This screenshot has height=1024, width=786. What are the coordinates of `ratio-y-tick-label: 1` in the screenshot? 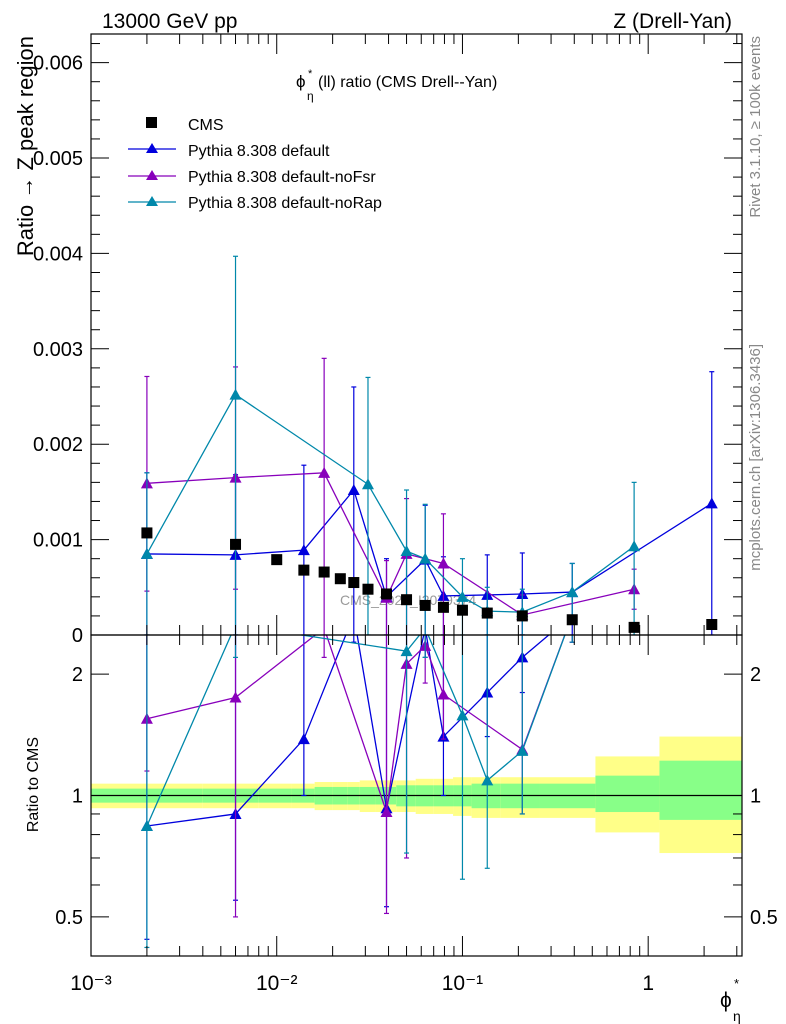 It's located at (77, 797).